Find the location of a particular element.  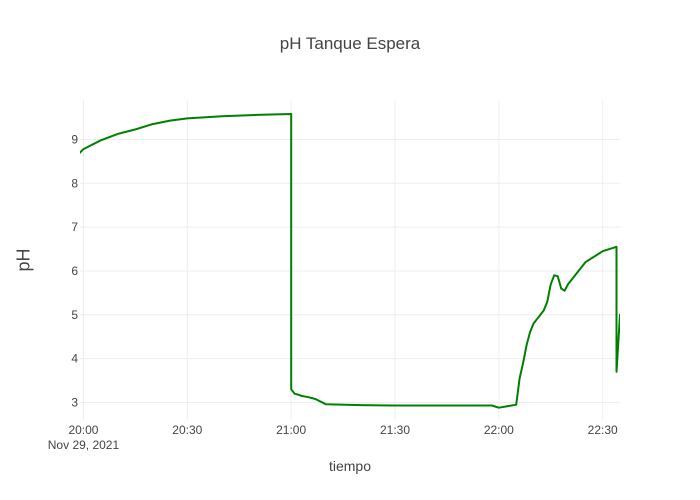

y-tick-label: 6 is located at coordinates (74, 271).